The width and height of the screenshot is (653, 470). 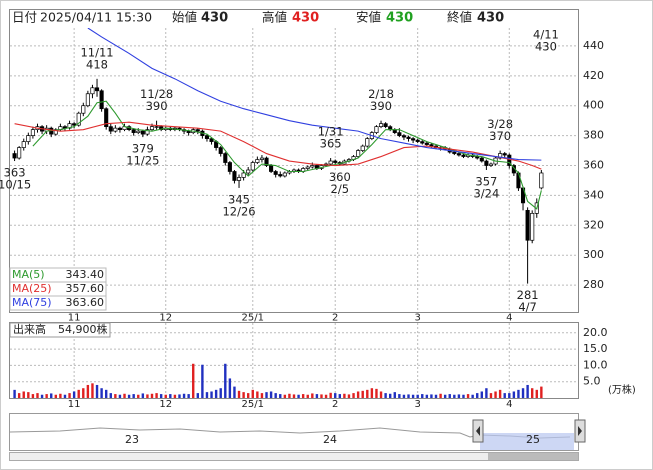 I want to click on annotation-value: 360, so click(x=340, y=177).